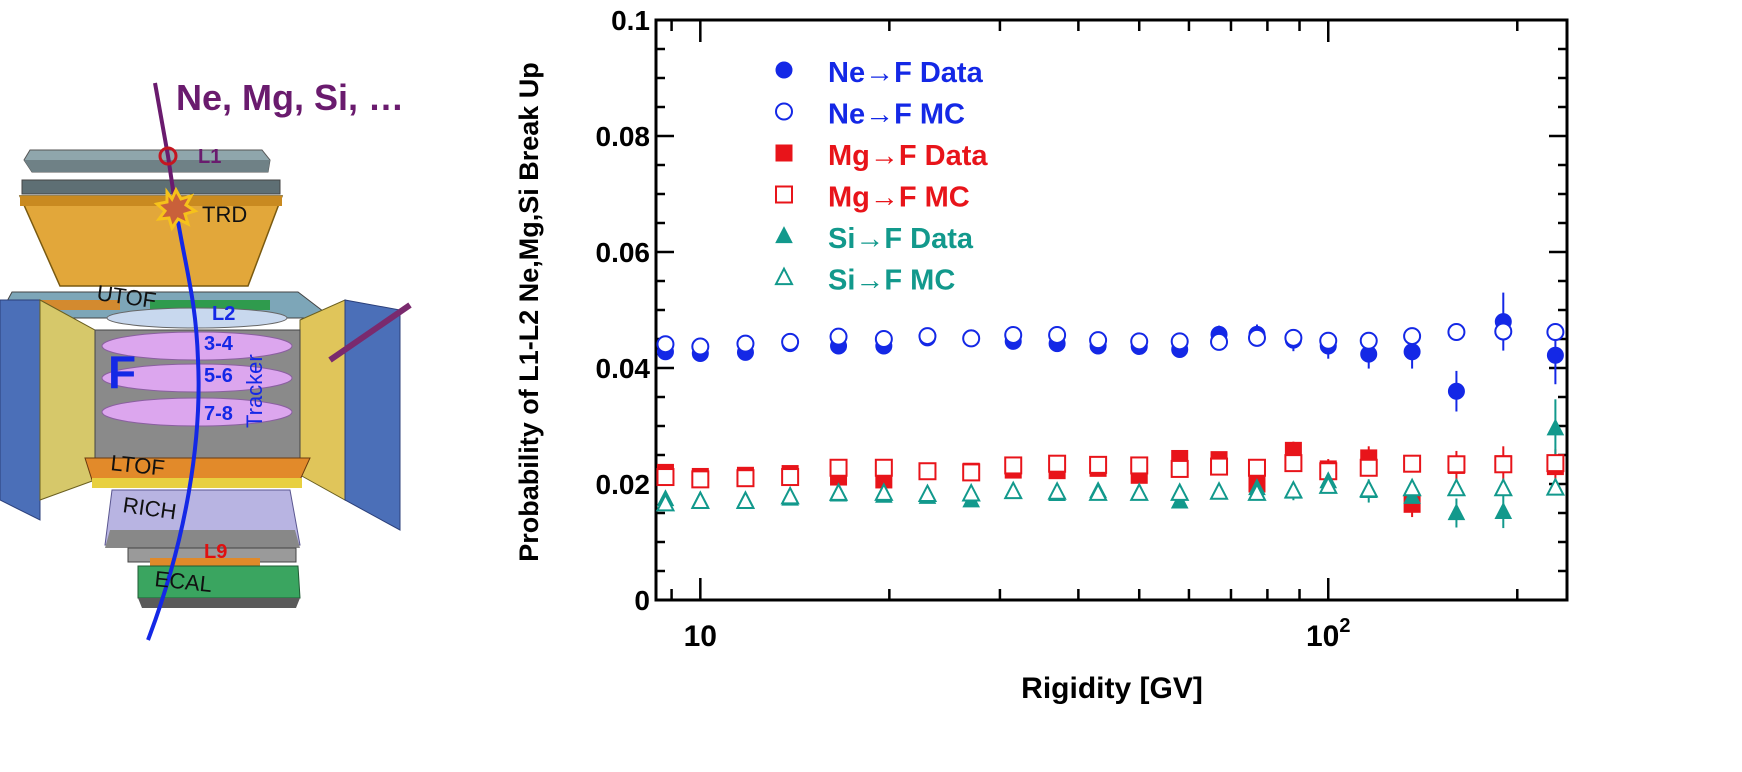 The width and height of the screenshot is (1742, 772). Describe the element at coordinates (623, 252) in the screenshot. I see `y-tick-label: 0.06` at that location.